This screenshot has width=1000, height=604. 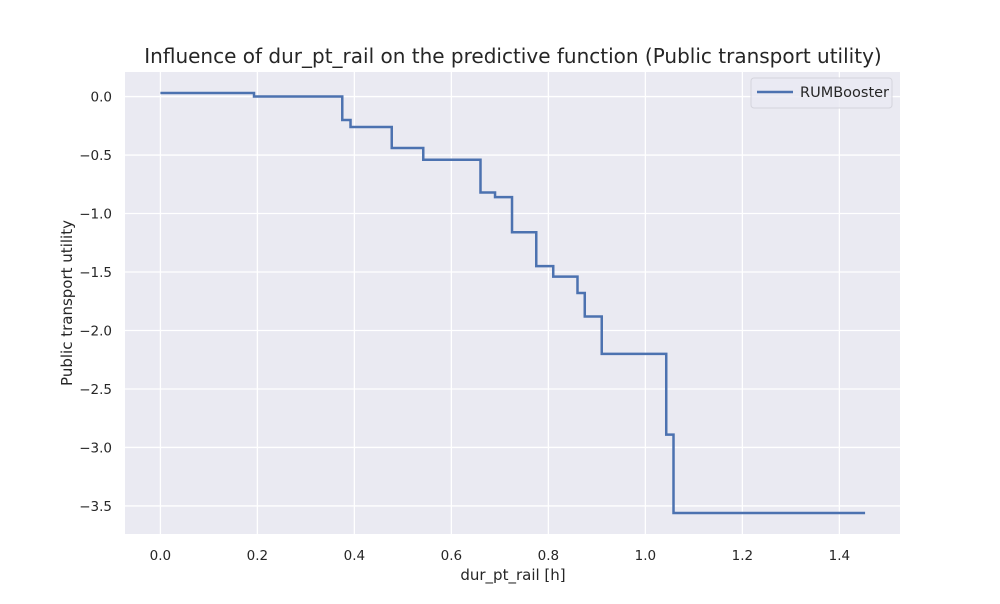 What do you see at coordinates (67, 303) in the screenshot?
I see `y-axis-label: Public transport utility` at bounding box center [67, 303].